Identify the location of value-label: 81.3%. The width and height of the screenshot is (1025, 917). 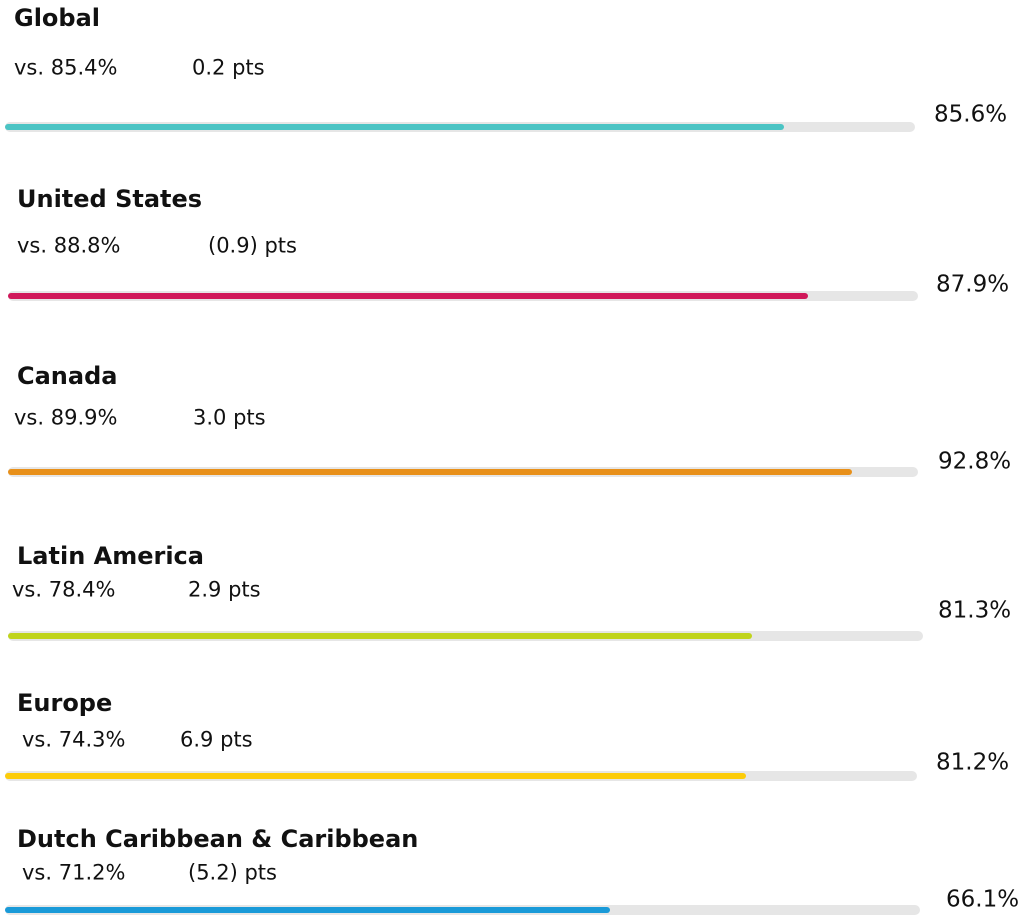
(975, 610).